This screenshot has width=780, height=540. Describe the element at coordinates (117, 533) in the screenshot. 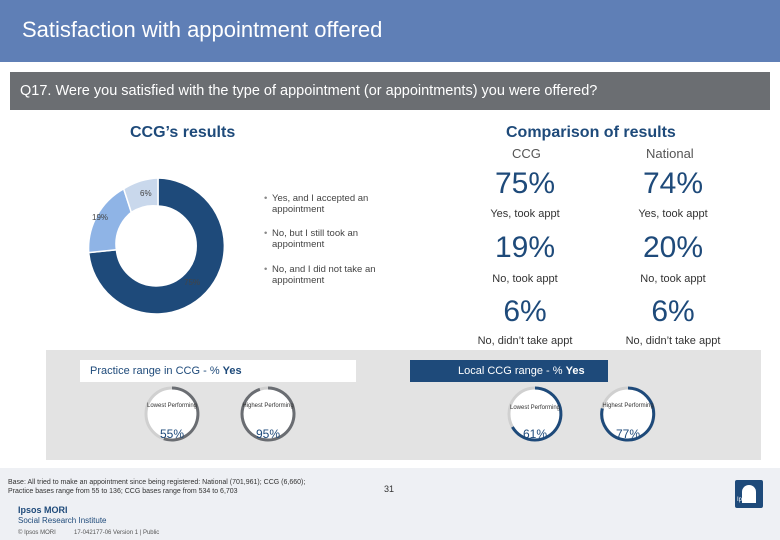

I see `version-note: 17-042177-06 Version 1 | Public` at that location.